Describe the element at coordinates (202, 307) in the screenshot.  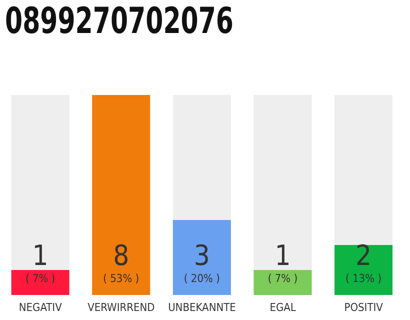
I see `x-tick-label: UNBEKANNTE` at that location.